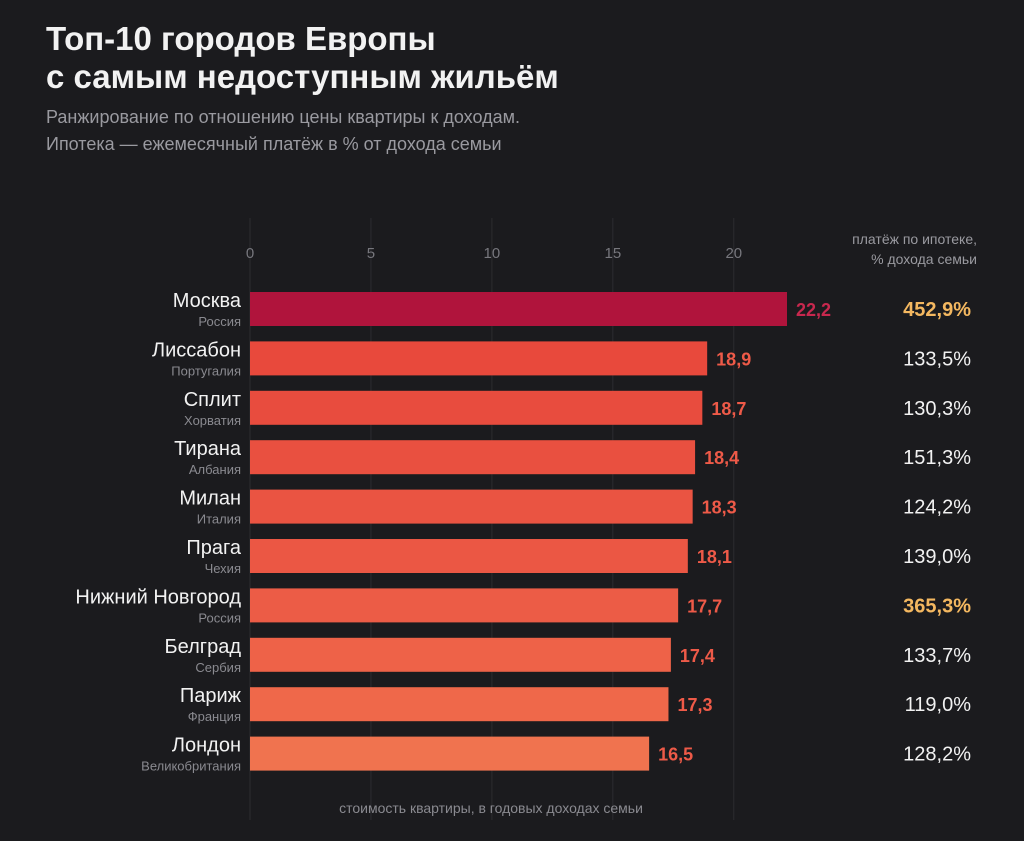 Image resolution: width=1024 pixels, height=841 pixels. I want to click on mortgage-label: 130,3%, so click(937, 409).